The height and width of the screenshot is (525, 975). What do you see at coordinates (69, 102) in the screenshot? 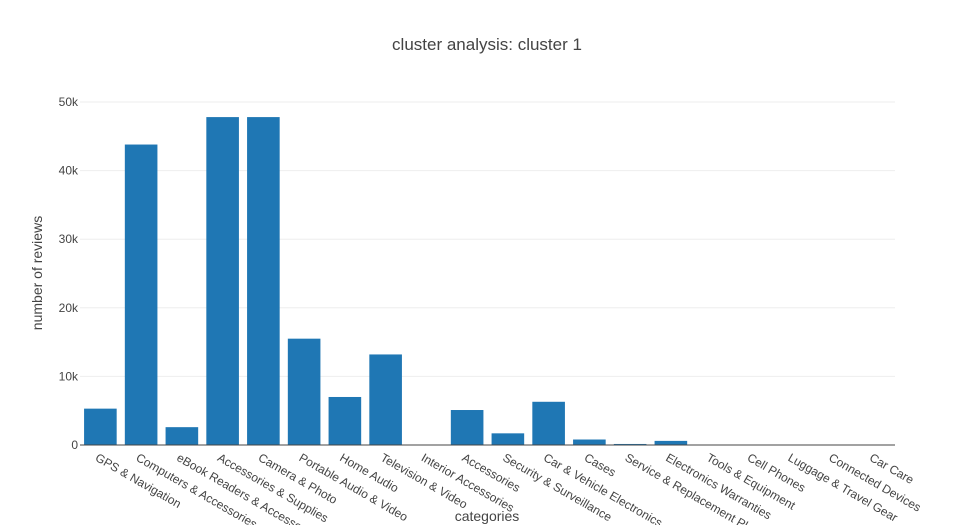
I see `y-tick-label: 50k` at bounding box center [69, 102].